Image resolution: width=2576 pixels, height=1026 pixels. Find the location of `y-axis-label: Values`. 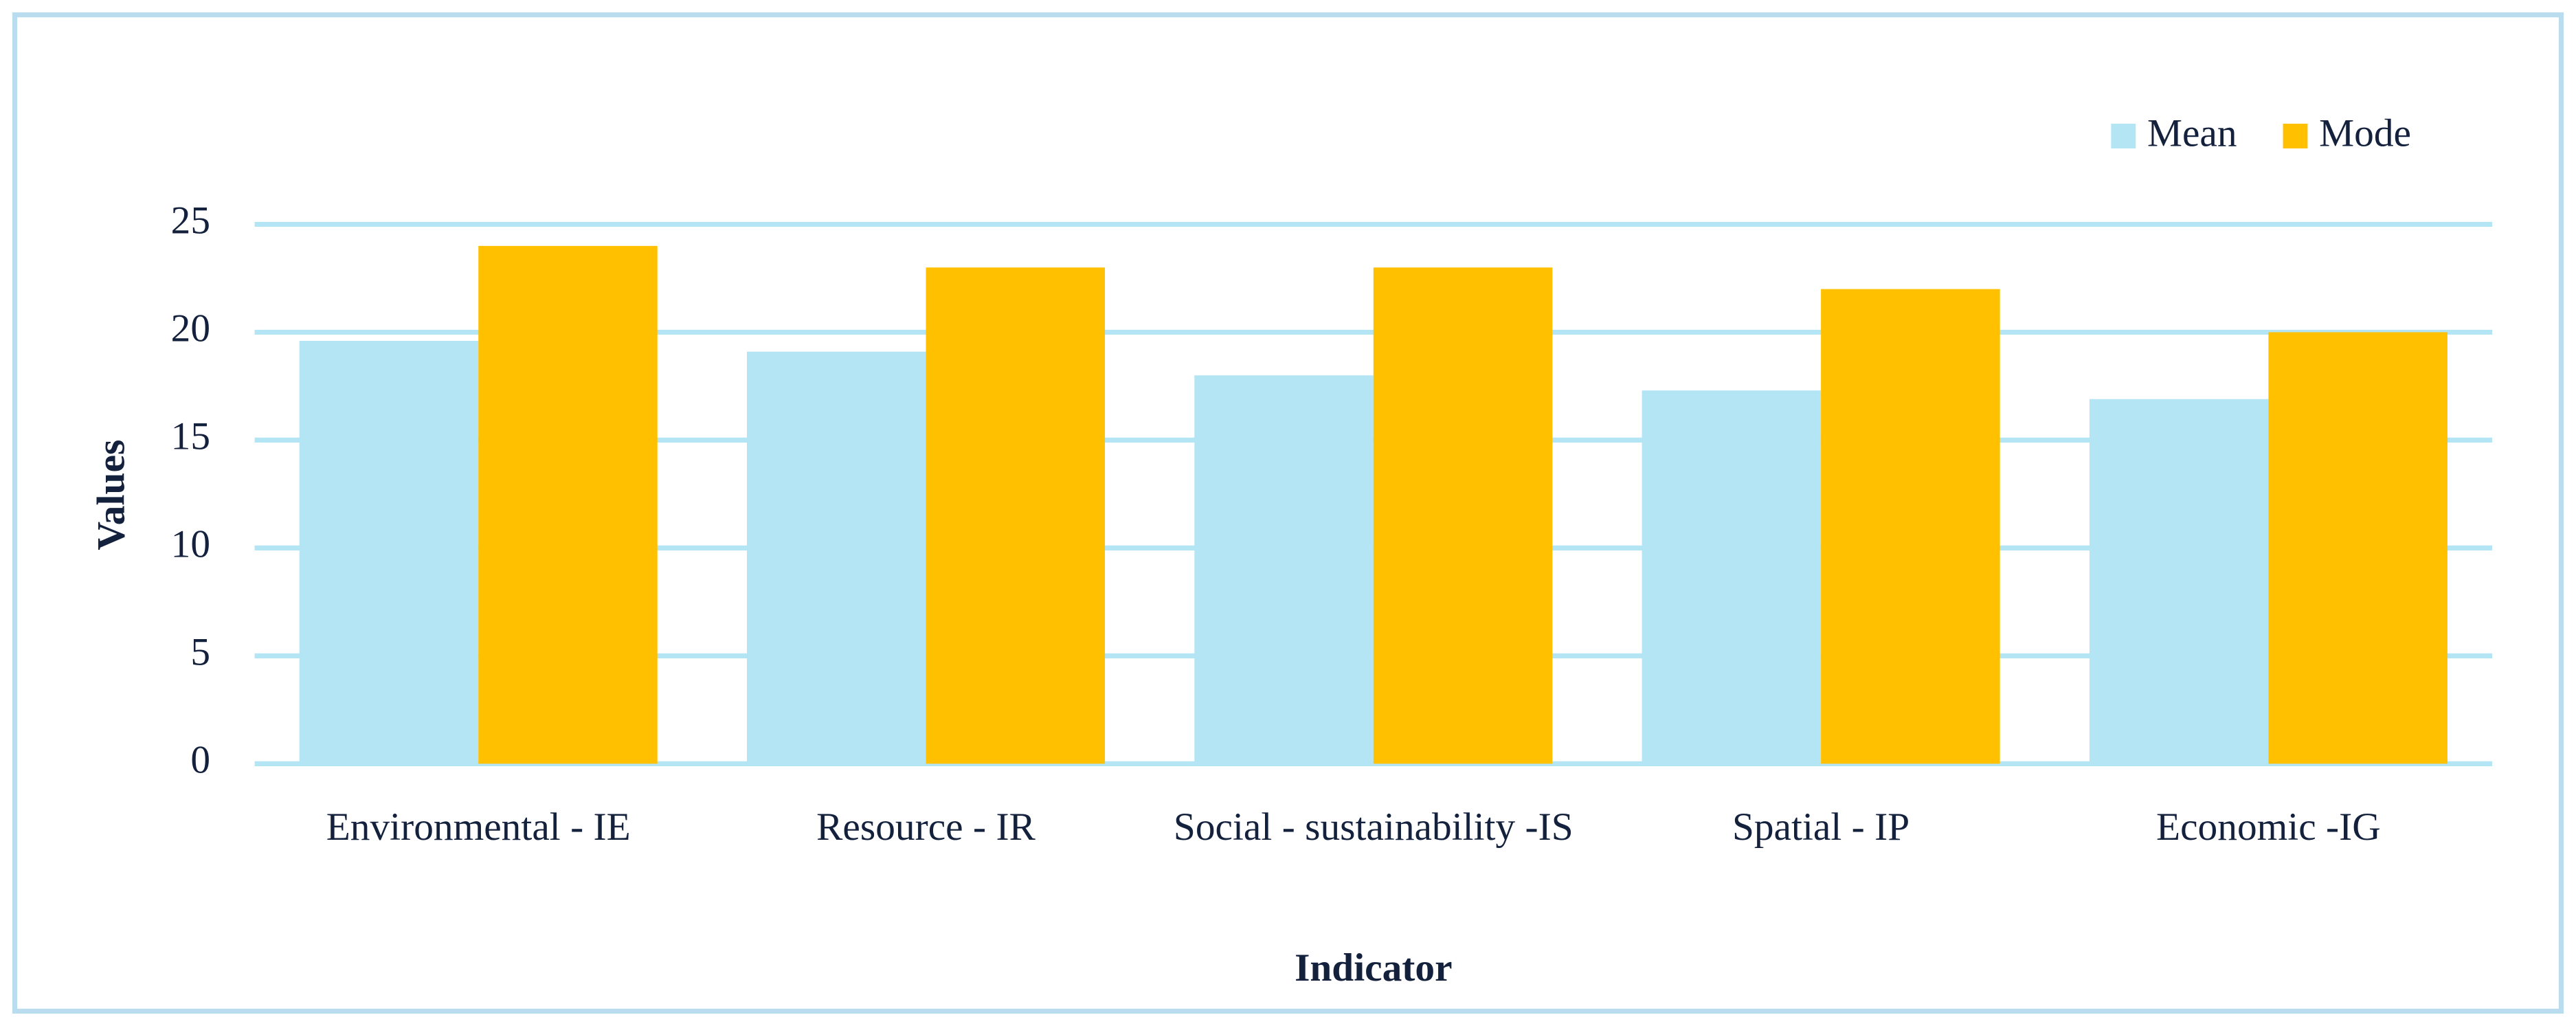

y-axis-label: Values is located at coordinates (111, 495).